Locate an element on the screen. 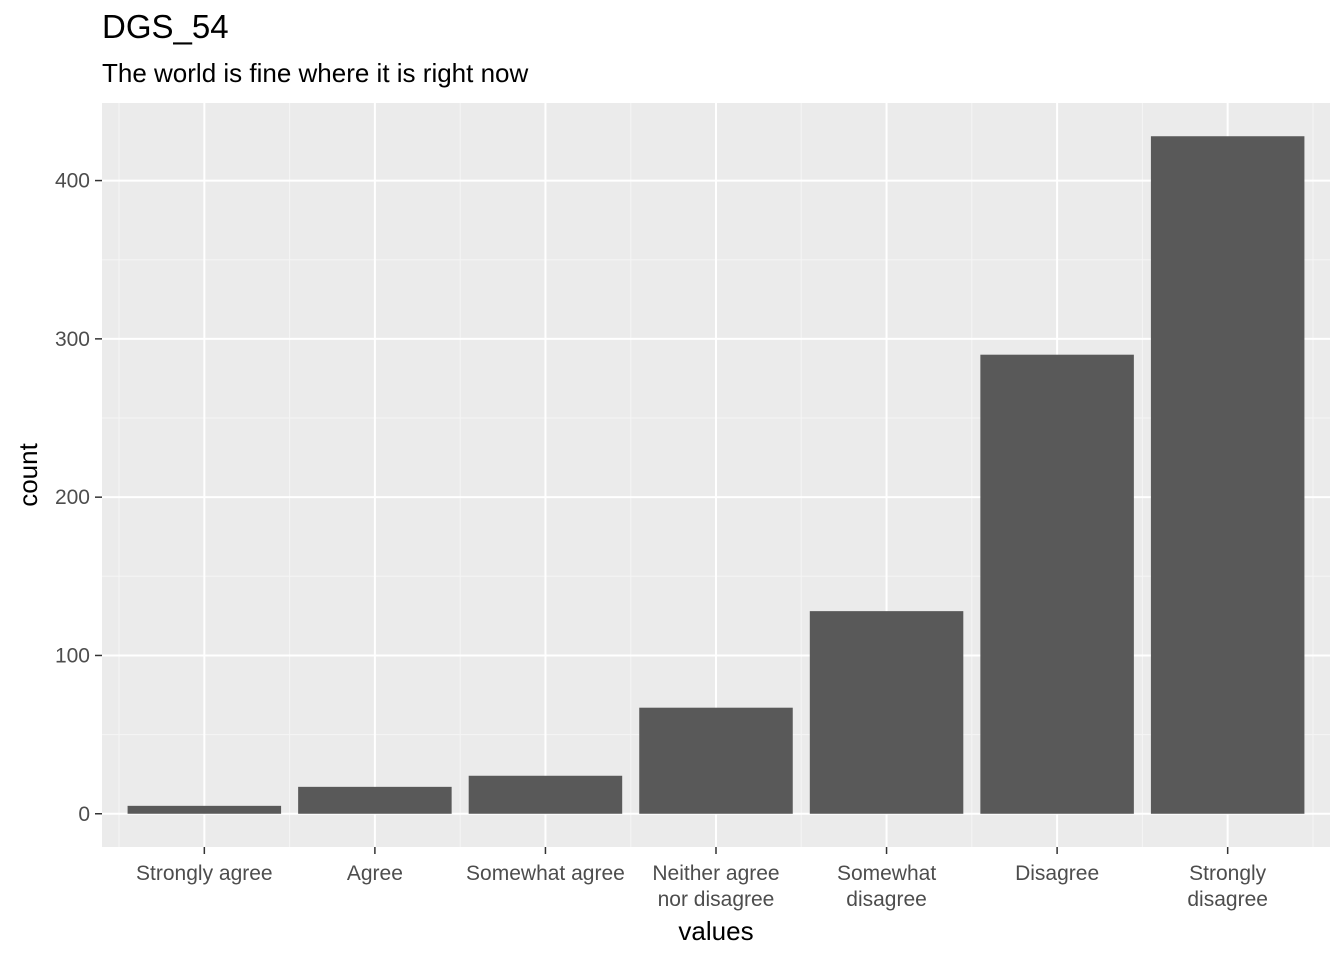 The width and height of the screenshot is (1344, 960). y-tick-label: 0 is located at coordinates (84, 814).